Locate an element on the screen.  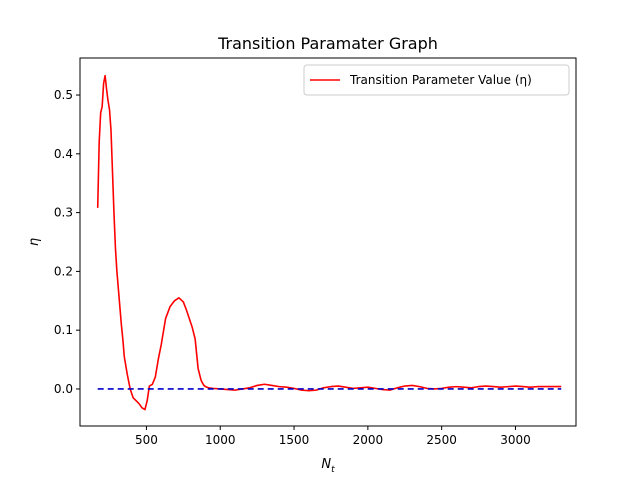
y-tick-label: 0.3 is located at coordinates (63, 213).